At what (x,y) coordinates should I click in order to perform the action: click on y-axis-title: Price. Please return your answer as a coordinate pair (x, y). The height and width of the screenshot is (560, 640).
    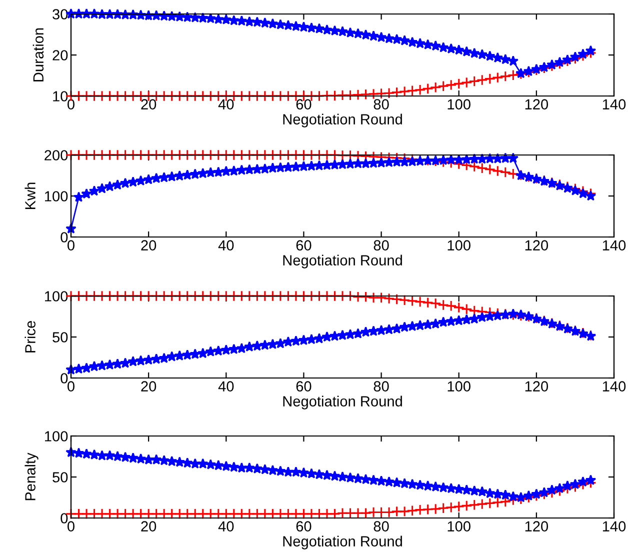
    Looking at the image, I should click on (30, 336).